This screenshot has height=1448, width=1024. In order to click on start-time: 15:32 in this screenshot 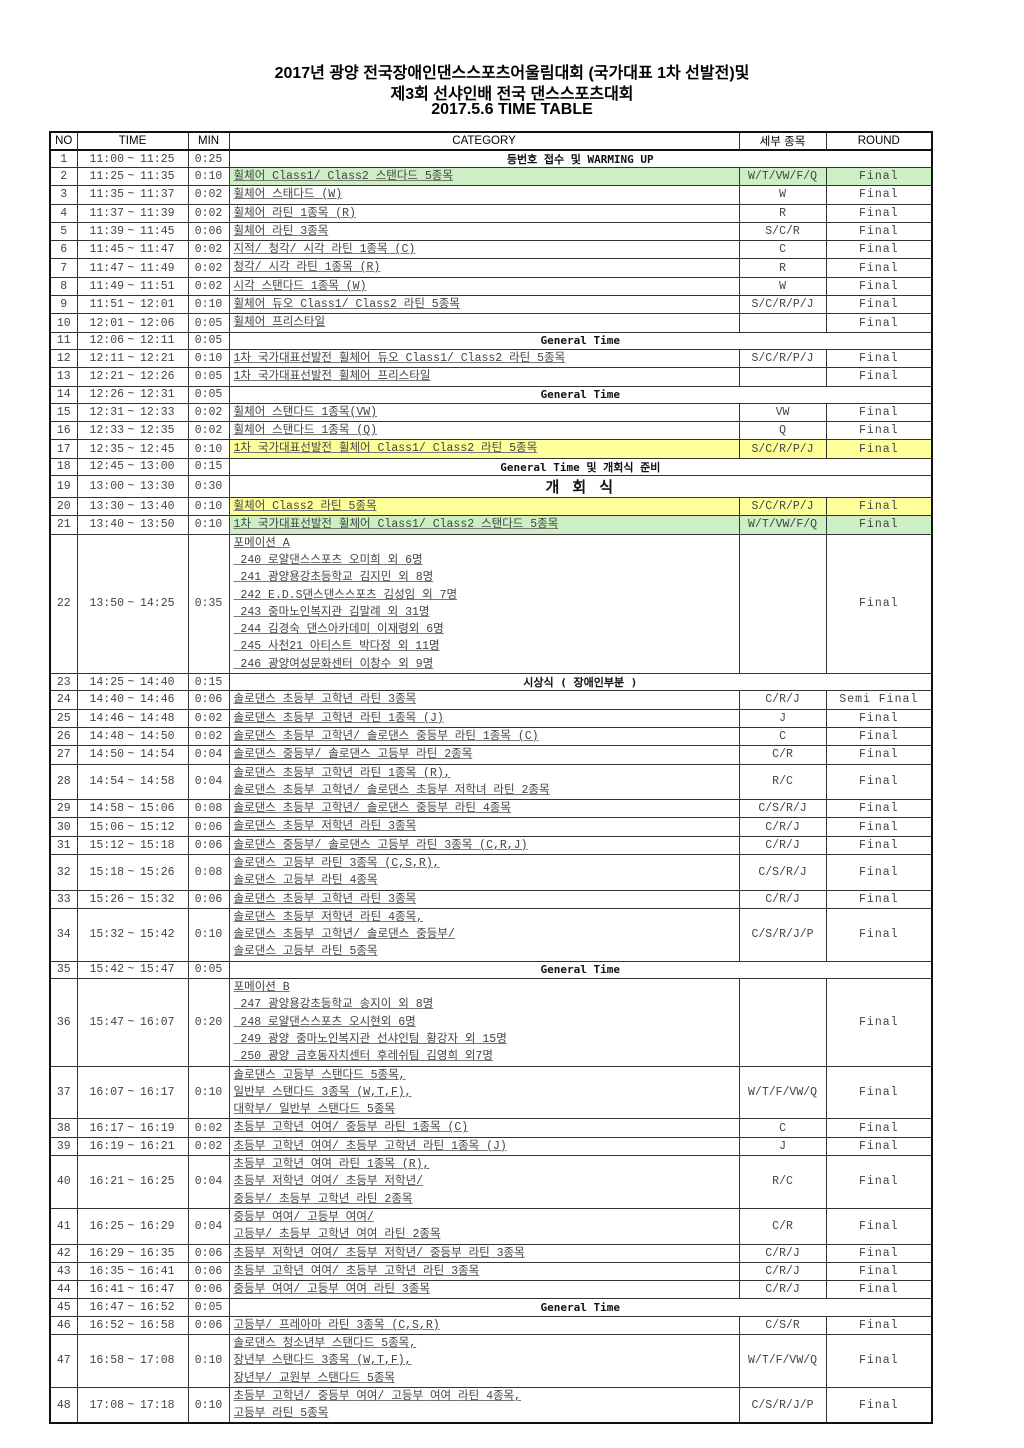, I will do `click(101, 934)`.